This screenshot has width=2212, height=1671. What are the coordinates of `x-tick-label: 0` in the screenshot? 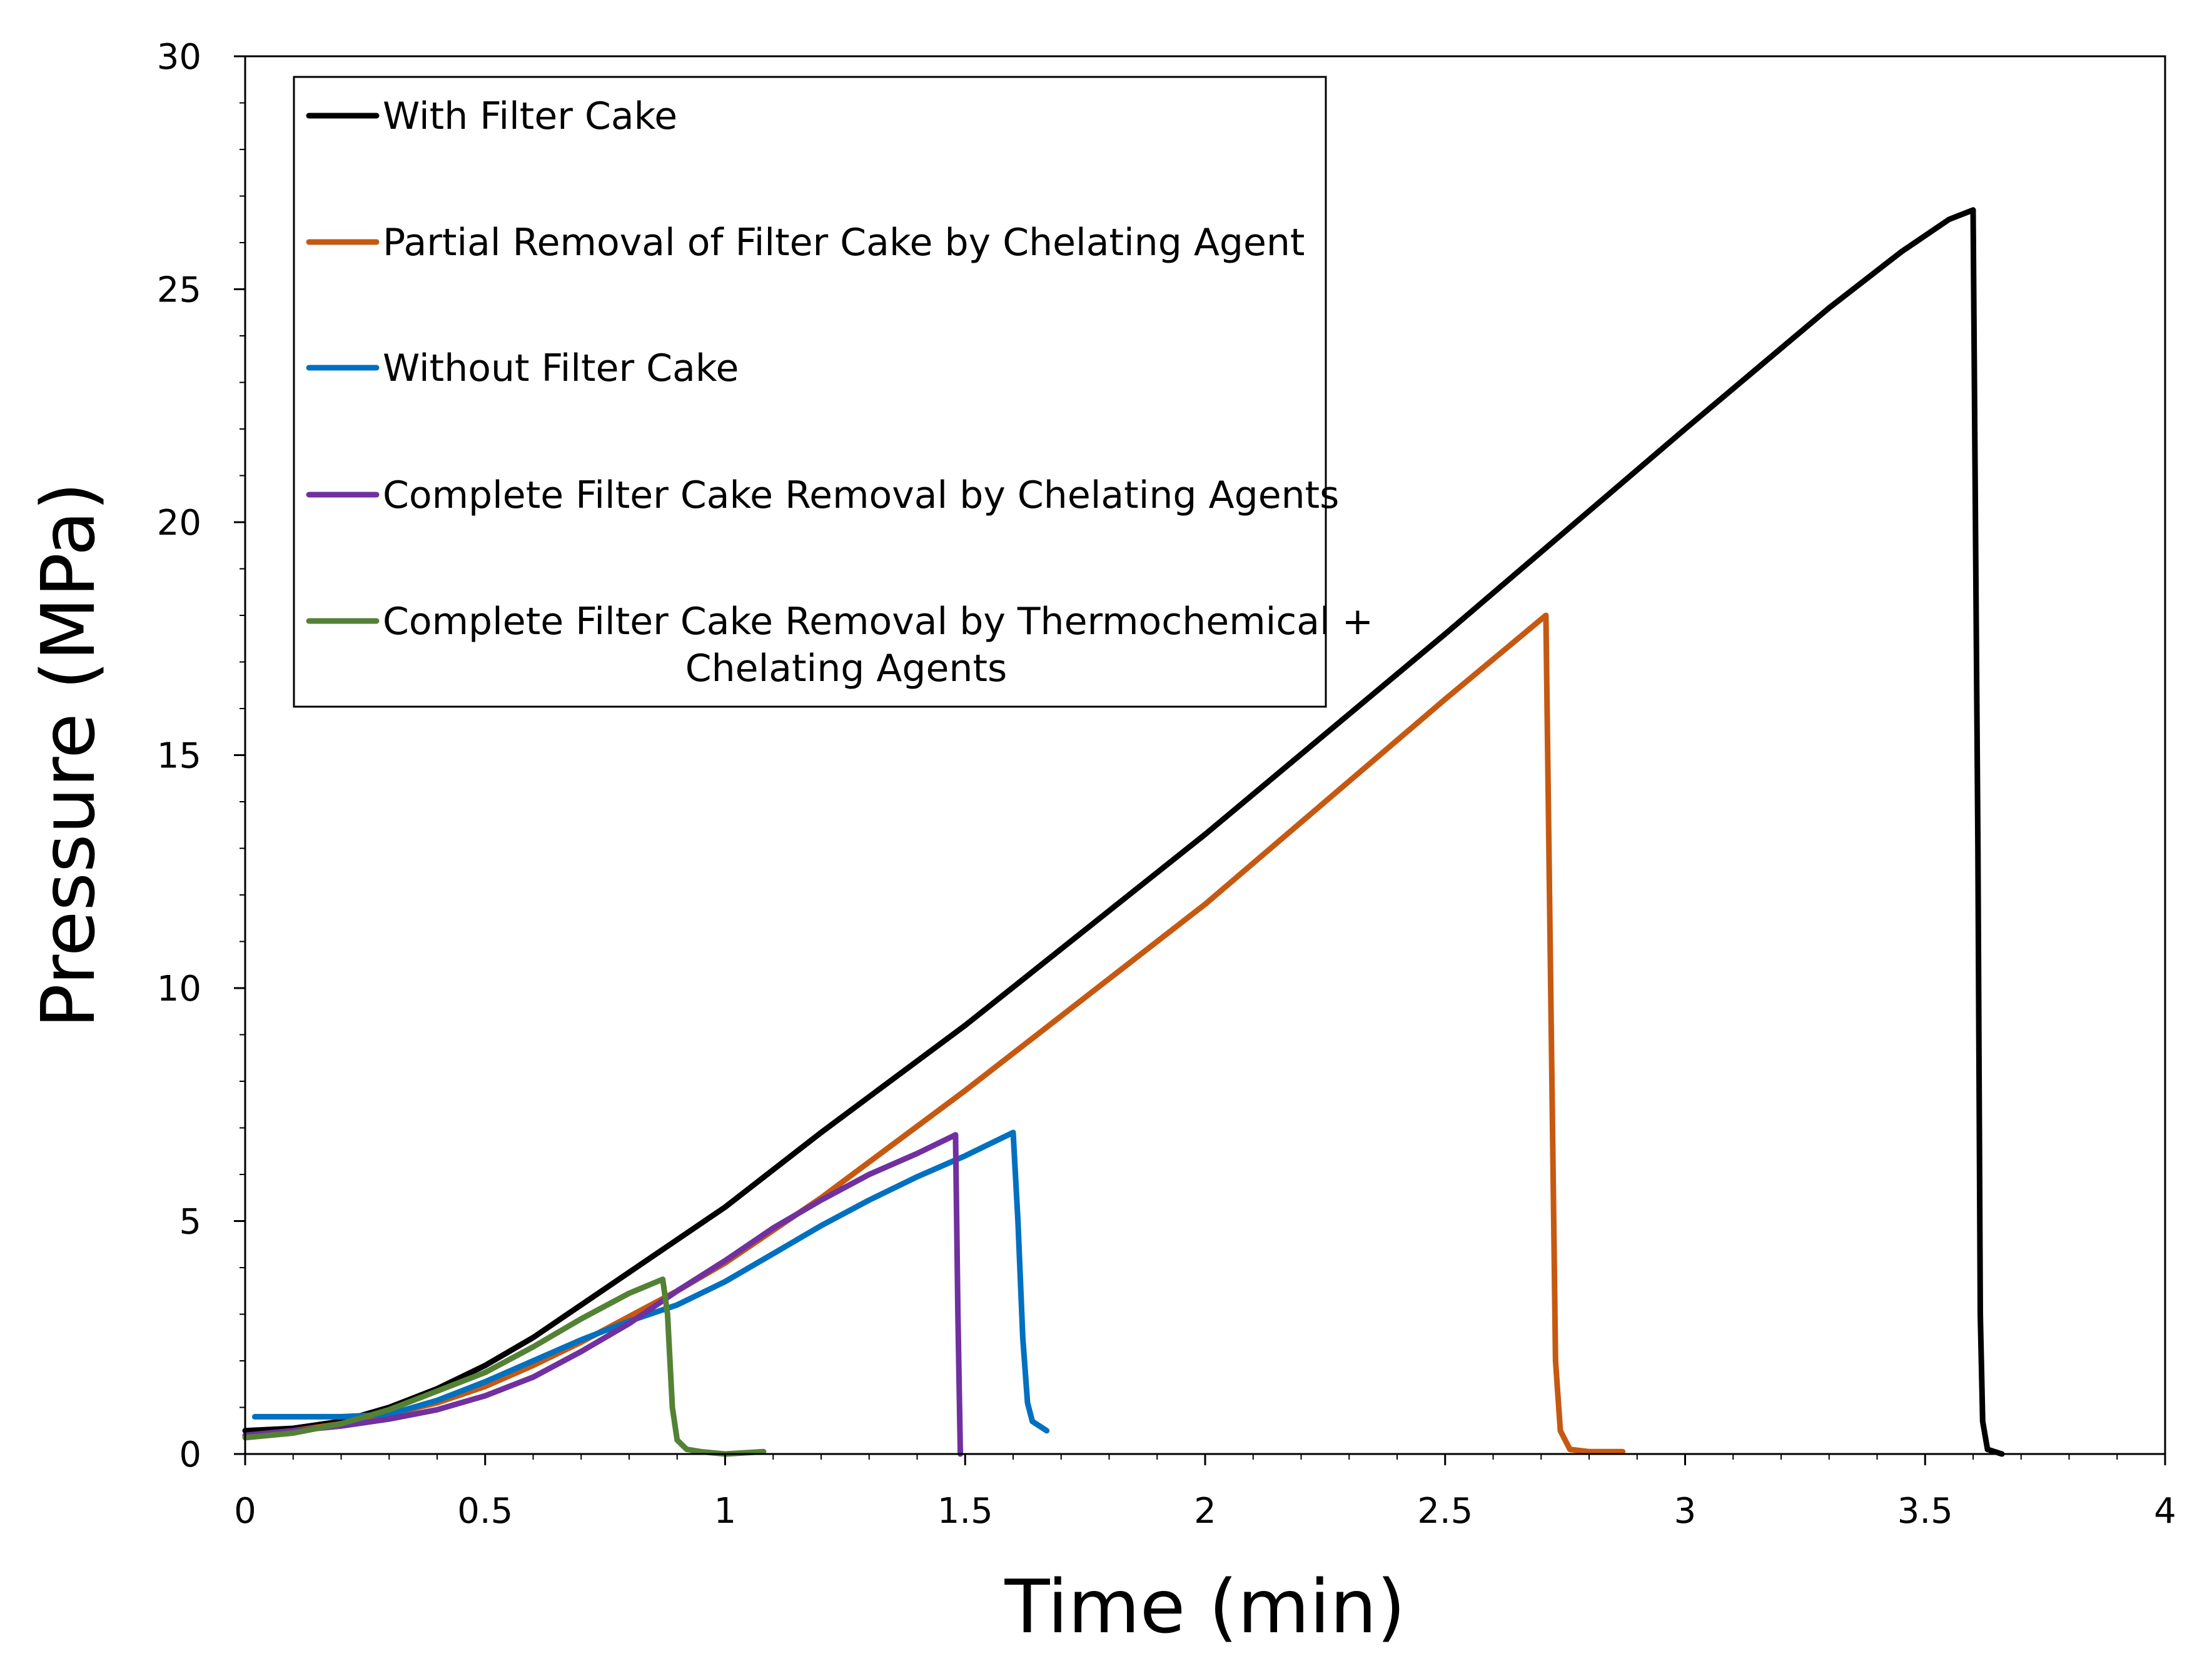 It's located at (245, 1512).